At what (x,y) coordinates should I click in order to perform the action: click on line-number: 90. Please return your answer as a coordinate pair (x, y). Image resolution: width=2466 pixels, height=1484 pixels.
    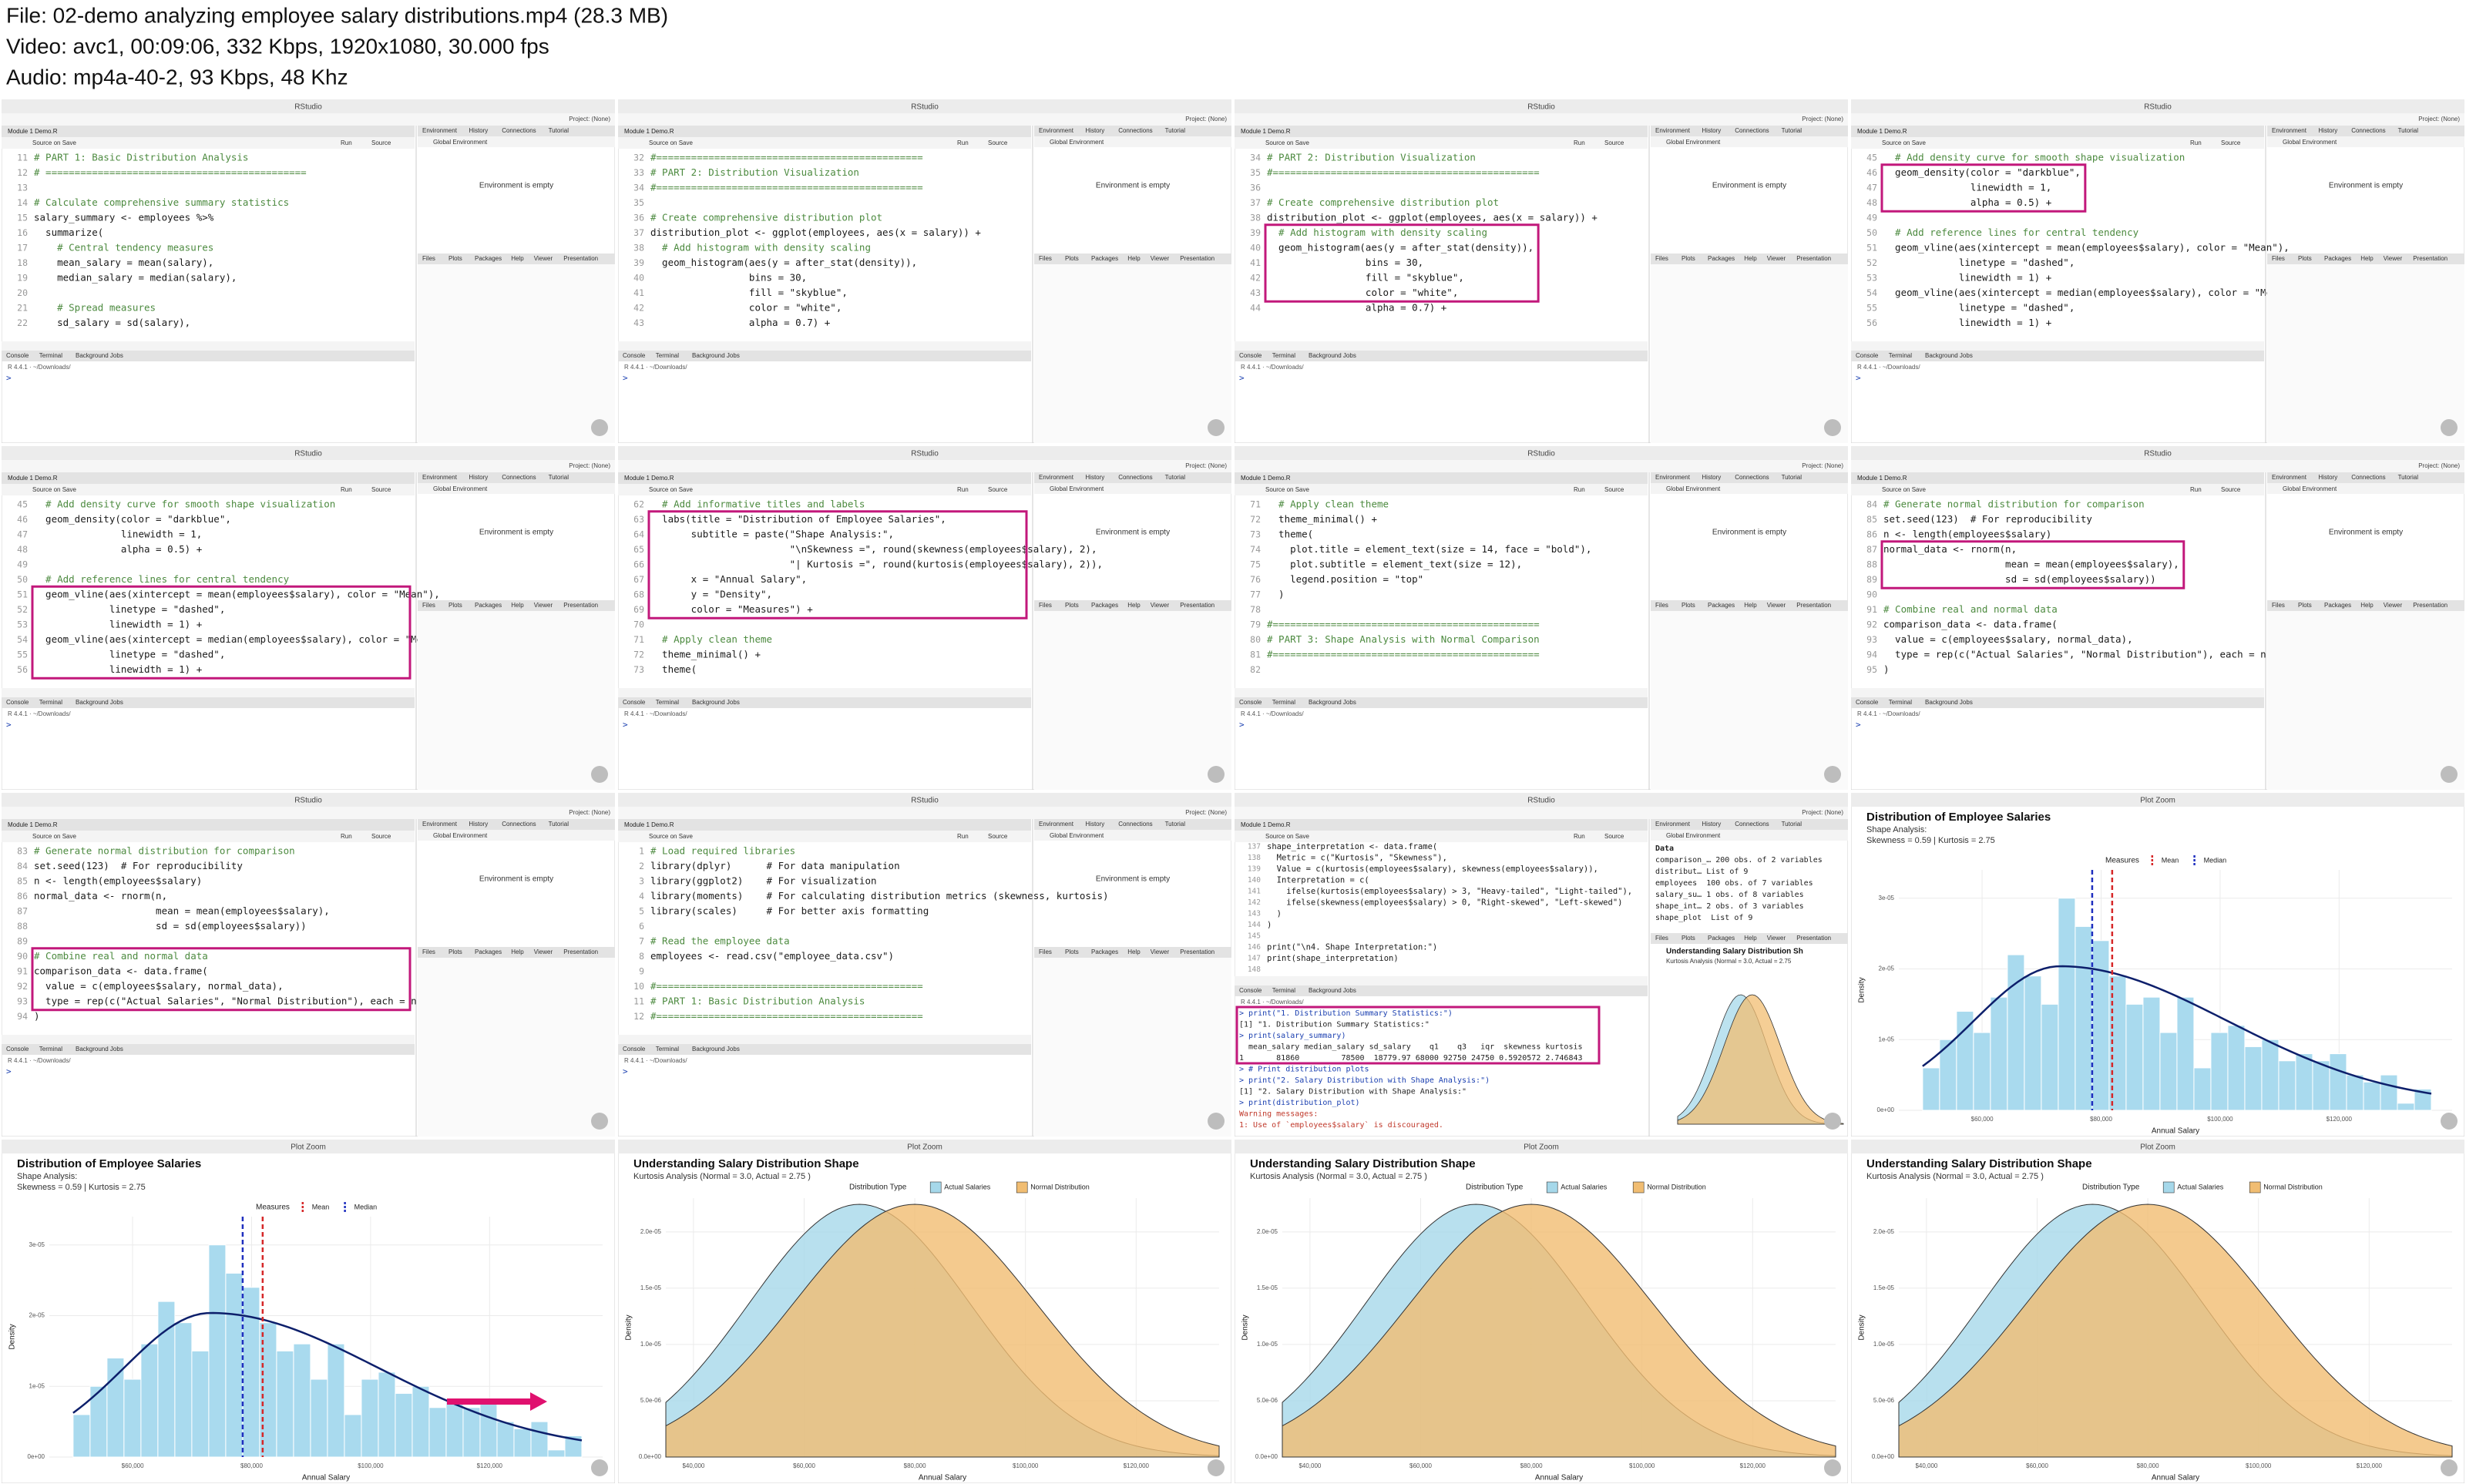
    Looking at the image, I should click on (1871, 594).